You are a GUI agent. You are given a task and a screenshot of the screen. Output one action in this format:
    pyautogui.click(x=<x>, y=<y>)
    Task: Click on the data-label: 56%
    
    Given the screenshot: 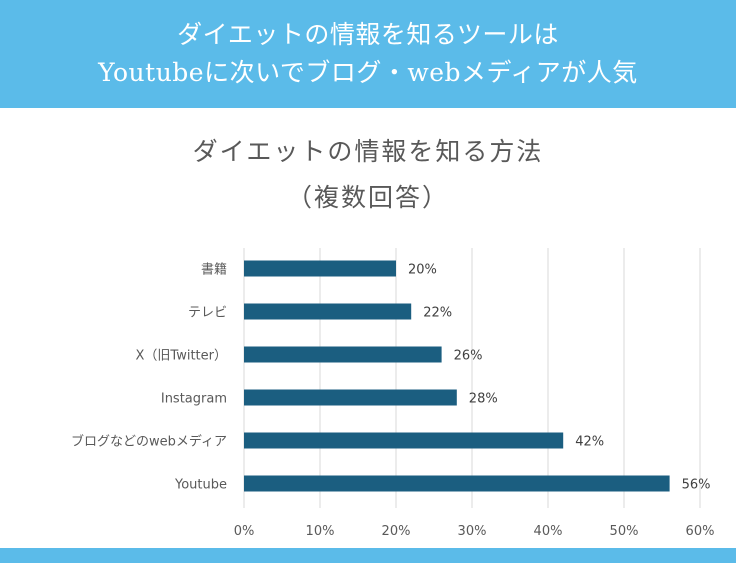 What is the action you would take?
    pyautogui.click(x=696, y=485)
    